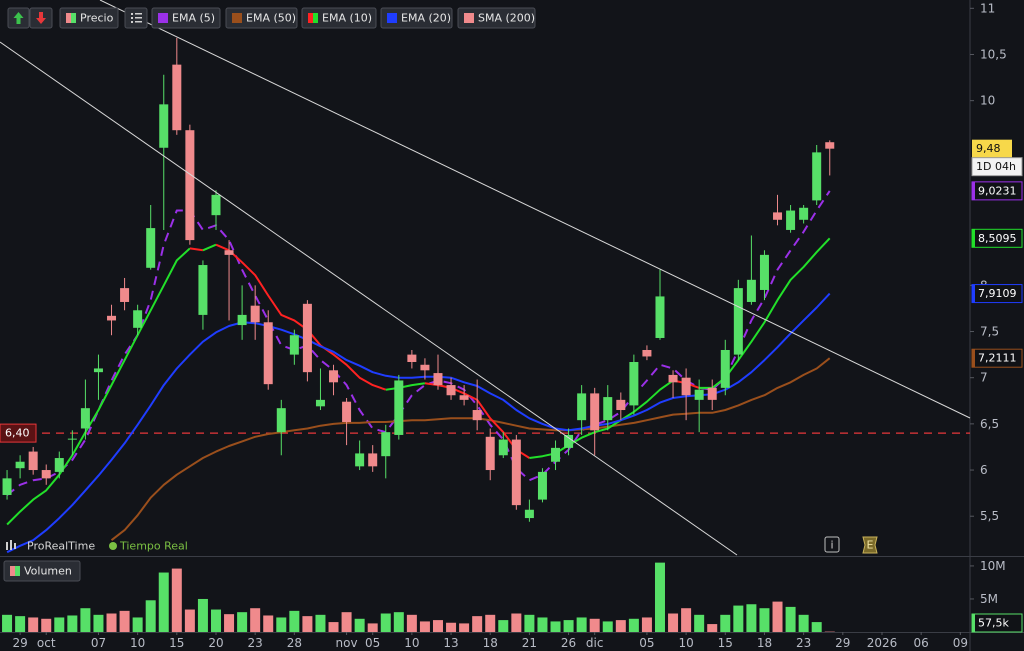 This screenshot has height=651, width=1024. Describe the element at coordinates (870, 545) in the screenshot. I see `event-badge` at that location.